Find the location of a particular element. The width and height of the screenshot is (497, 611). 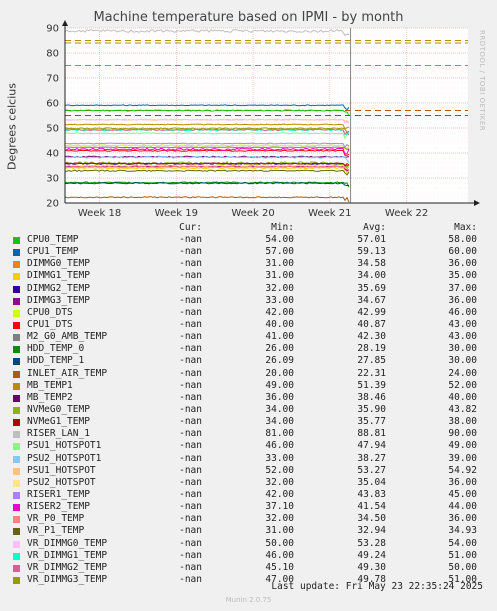

legend-name: CPU0_TEMP is located at coordinates (53, 239).